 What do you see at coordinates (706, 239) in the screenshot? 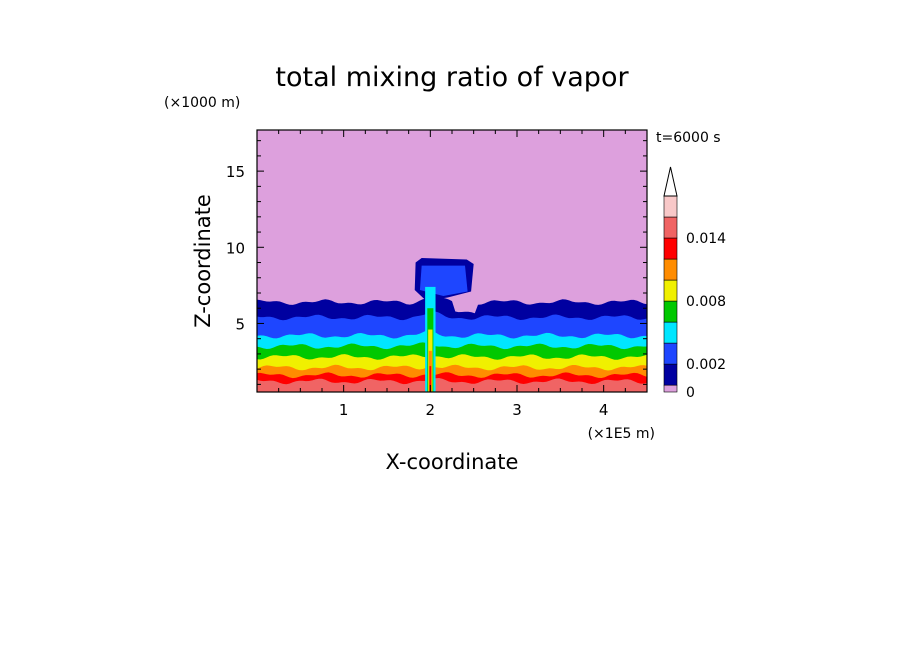
I see `colorbar-tick-label: 0.014` at bounding box center [706, 239].